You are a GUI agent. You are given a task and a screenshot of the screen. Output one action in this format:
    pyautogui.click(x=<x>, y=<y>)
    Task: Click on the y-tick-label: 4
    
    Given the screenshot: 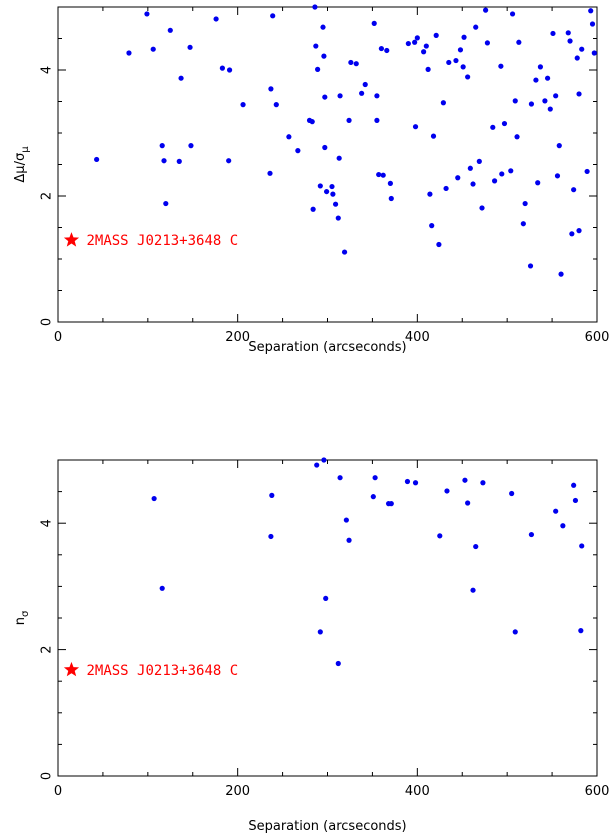 What is the action you would take?
    pyautogui.click(x=47, y=523)
    